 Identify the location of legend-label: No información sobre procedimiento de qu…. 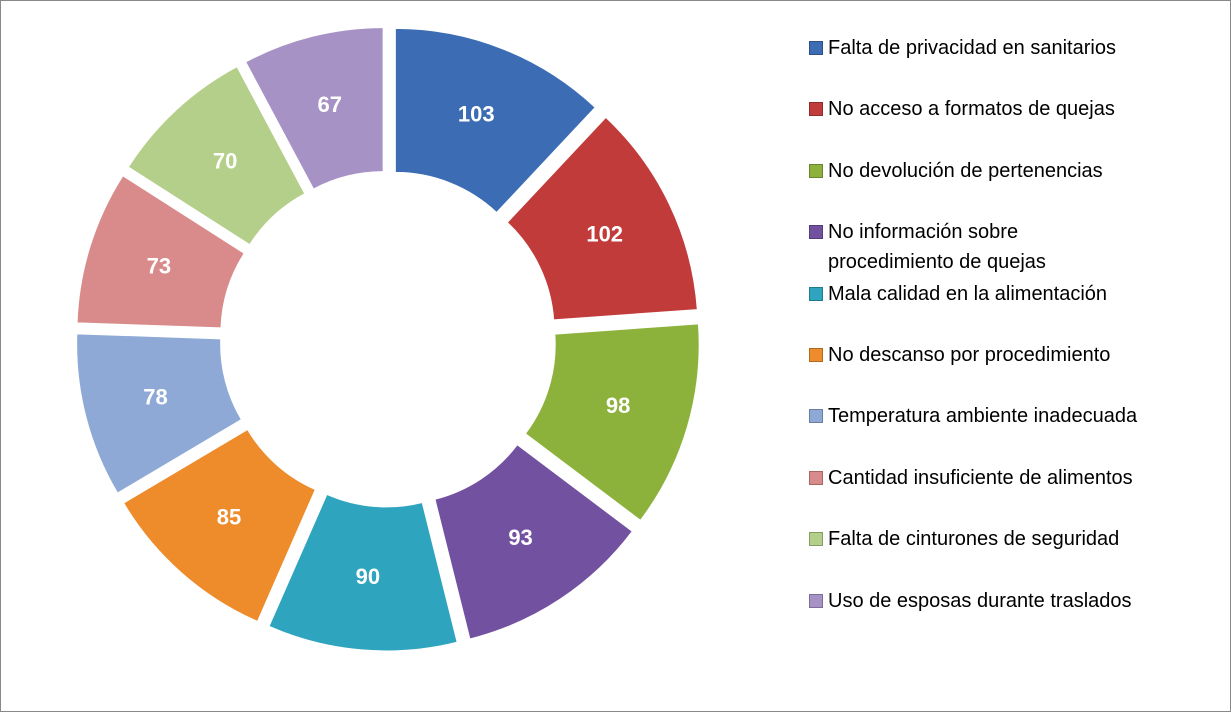
(937, 247).